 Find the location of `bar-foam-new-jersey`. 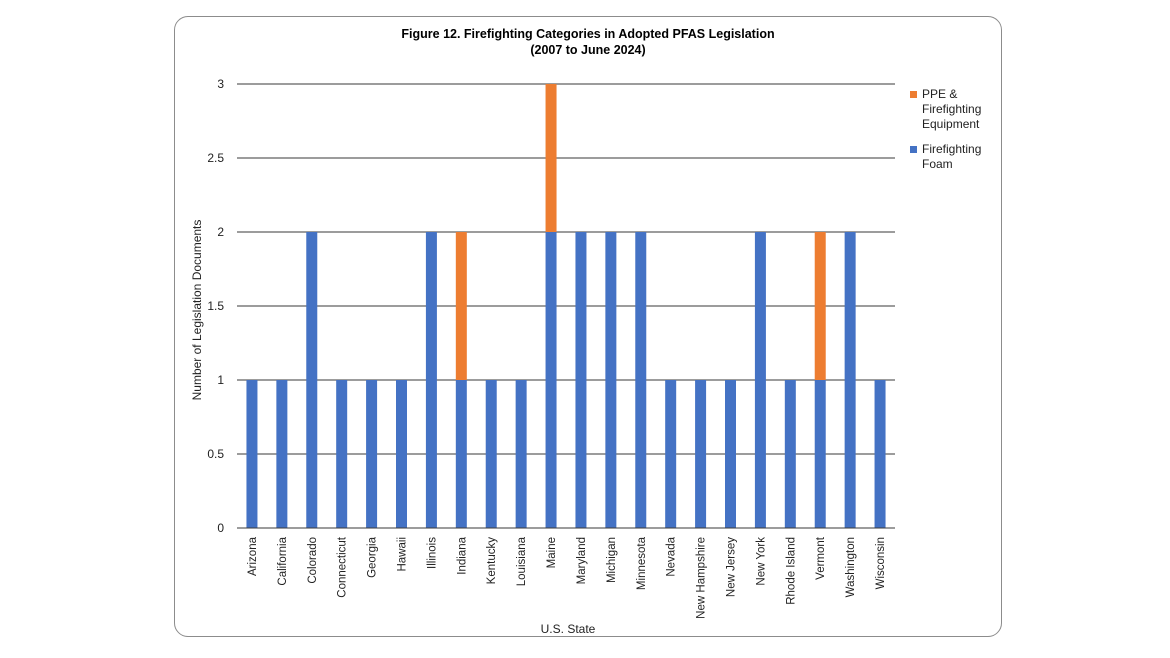

bar-foam-new-jersey is located at coordinates (730, 454).